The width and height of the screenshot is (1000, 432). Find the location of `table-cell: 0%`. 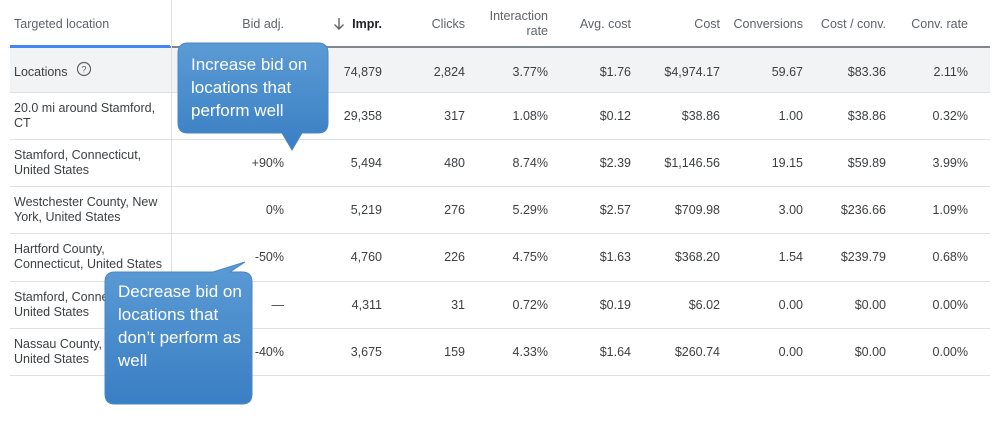

table-cell: 0% is located at coordinates (274, 209).